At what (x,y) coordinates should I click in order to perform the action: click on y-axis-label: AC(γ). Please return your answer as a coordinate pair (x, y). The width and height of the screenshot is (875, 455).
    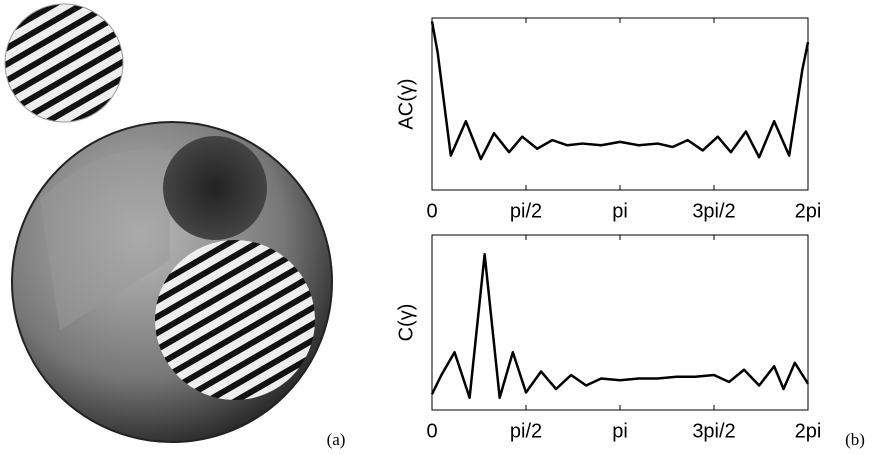
    Looking at the image, I should click on (406, 103).